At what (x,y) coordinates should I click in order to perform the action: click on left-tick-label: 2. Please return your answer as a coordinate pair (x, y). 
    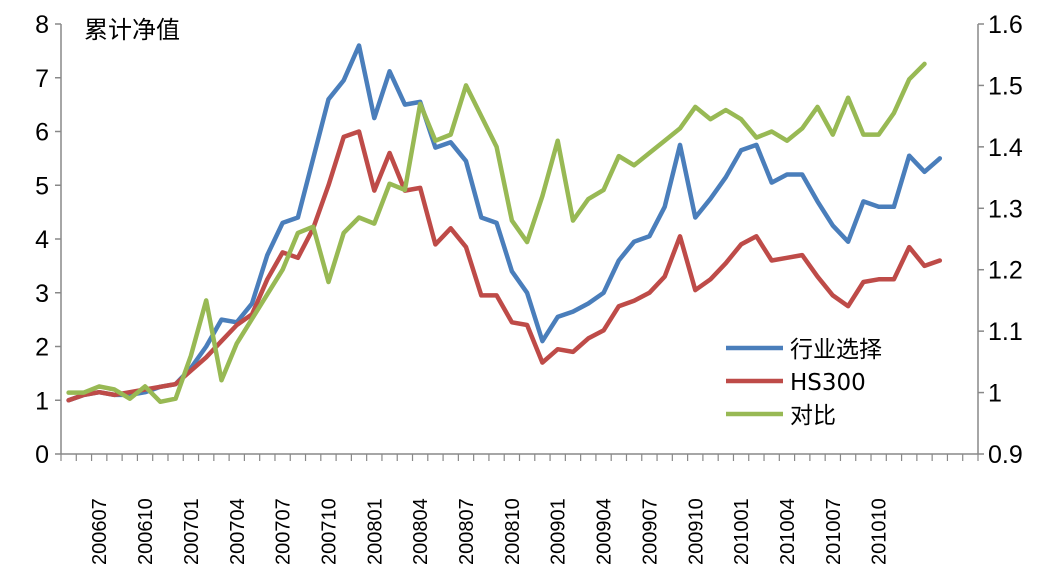
    Looking at the image, I should click on (42, 348).